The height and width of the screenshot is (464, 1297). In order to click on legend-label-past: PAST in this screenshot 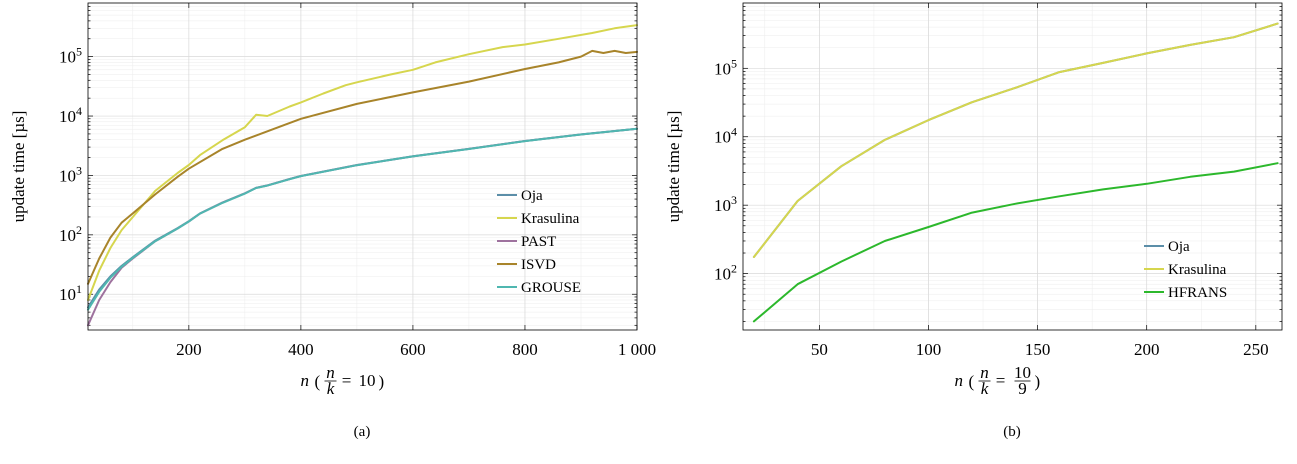, I will do `click(538, 242)`.